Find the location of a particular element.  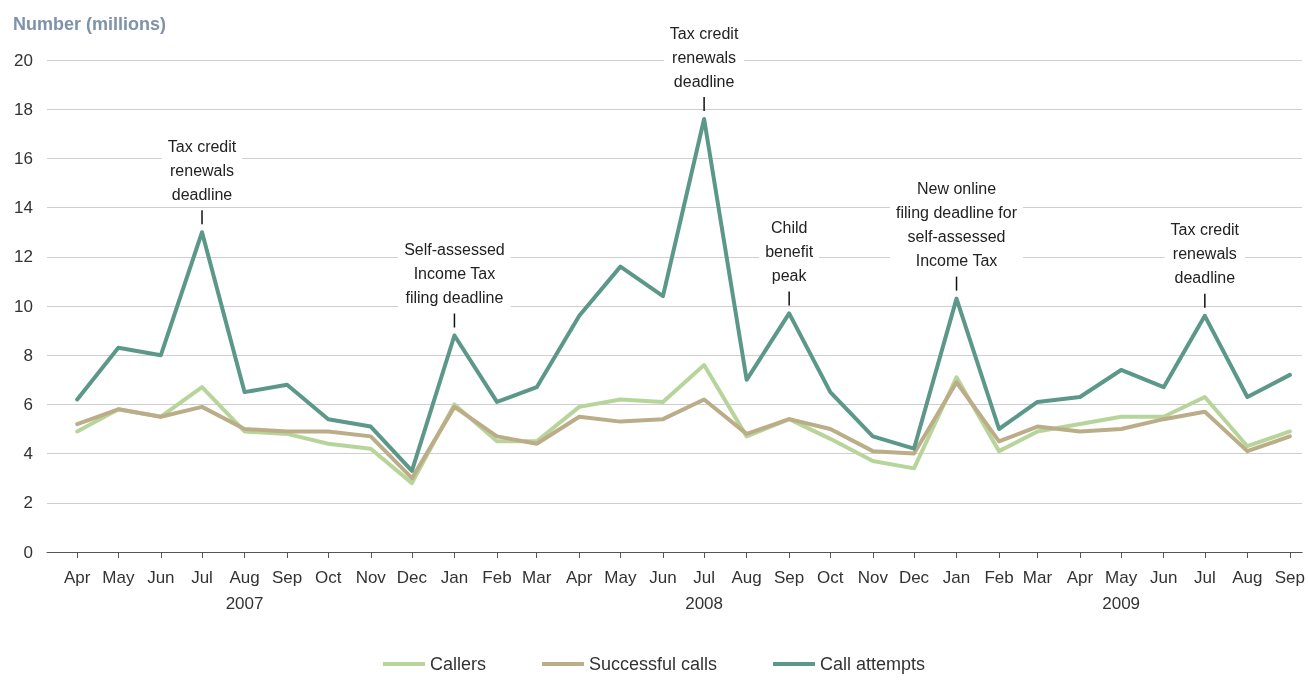

x-tick-label: Aug 2007 is located at coordinates (244, 590).